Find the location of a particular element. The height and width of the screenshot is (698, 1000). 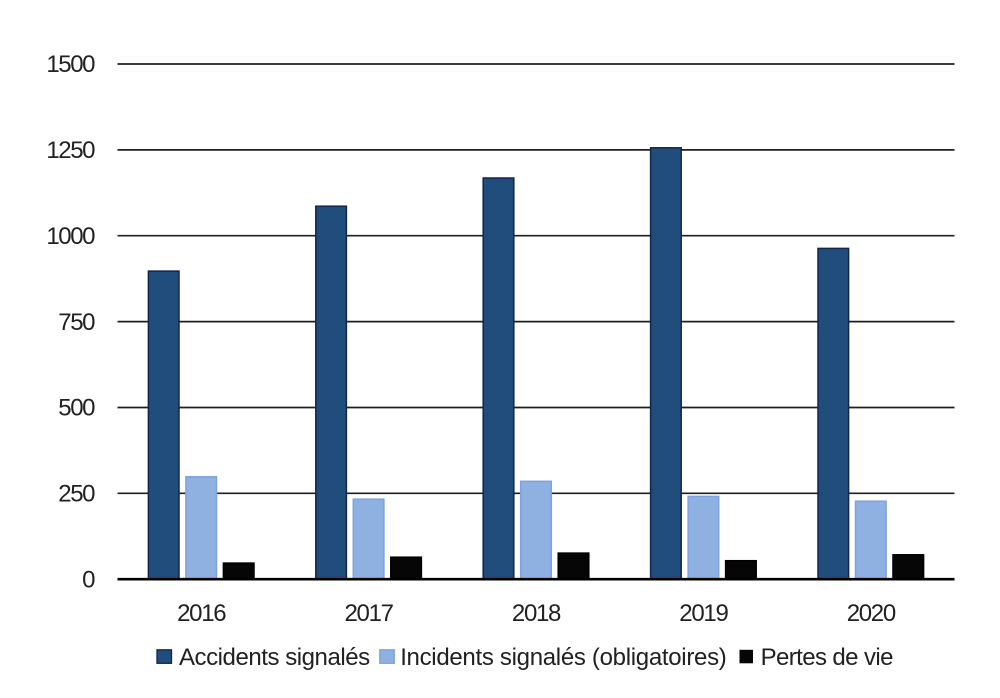

svg-text: Accidents signalés is located at coordinates (274, 657).